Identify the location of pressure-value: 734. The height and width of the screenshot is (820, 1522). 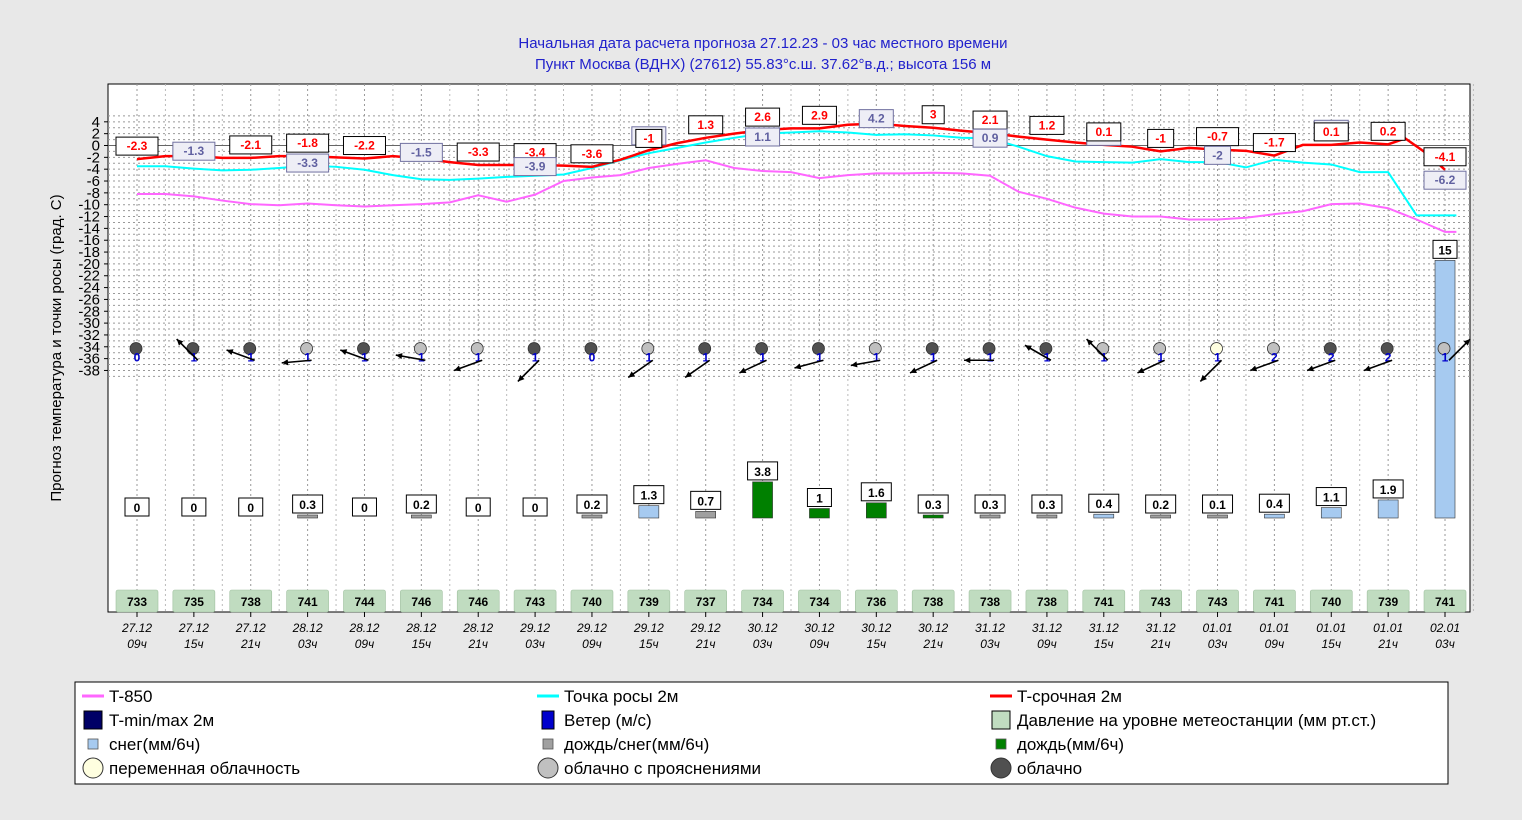
(819, 602).